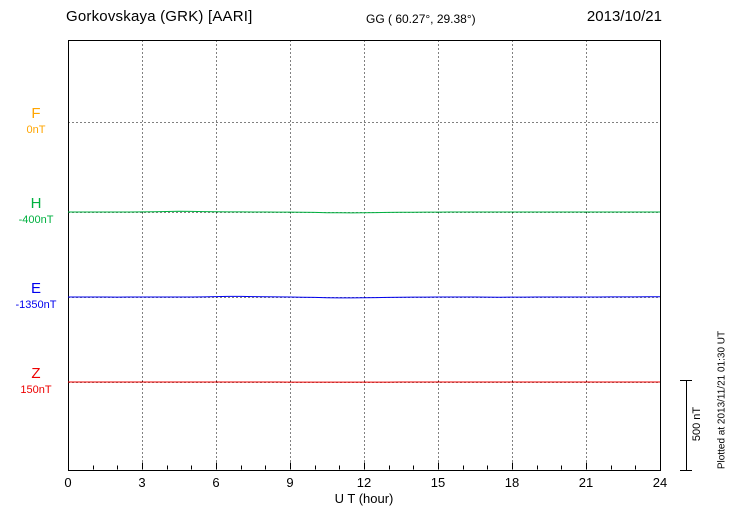 The width and height of the screenshot is (730, 520). What do you see at coordinates (36, 113) in the screenshot?
I see `trace-letter-F: F` at bounding box center [36, 113].